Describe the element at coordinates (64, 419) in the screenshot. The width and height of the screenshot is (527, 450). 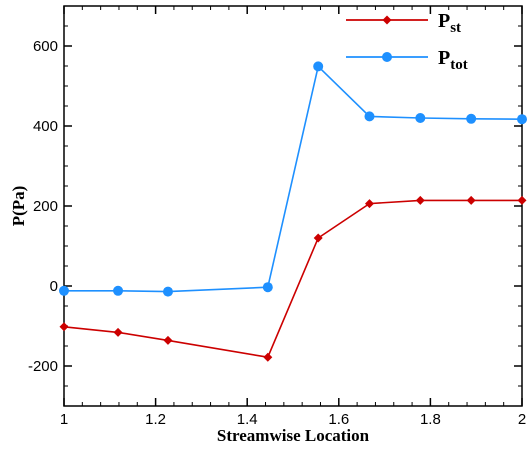
I see `x-tick-label: 1` at that location.